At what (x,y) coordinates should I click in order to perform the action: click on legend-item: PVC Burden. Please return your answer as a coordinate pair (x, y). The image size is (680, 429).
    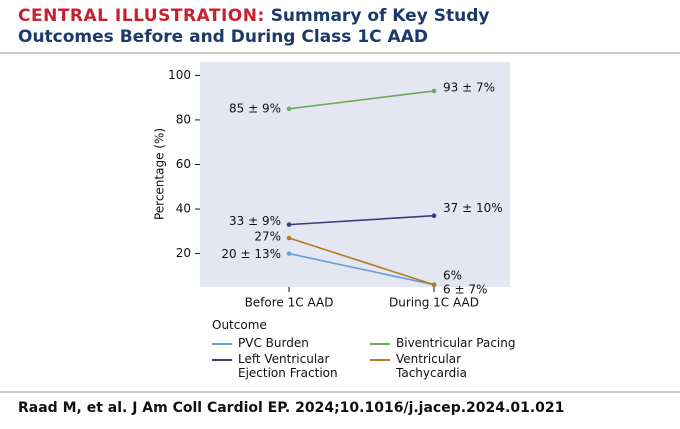
    Looking at the image, I should click on (291, 343).